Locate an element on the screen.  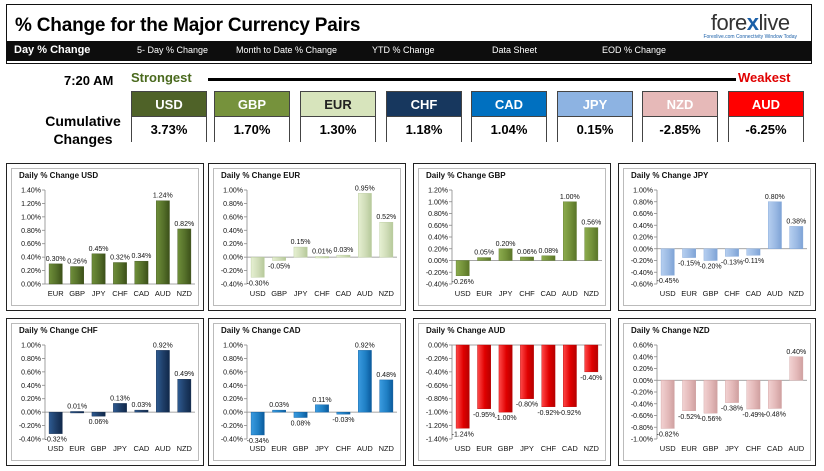
nav-eod-change: EOD % Change is located at coordinates (634, 50).